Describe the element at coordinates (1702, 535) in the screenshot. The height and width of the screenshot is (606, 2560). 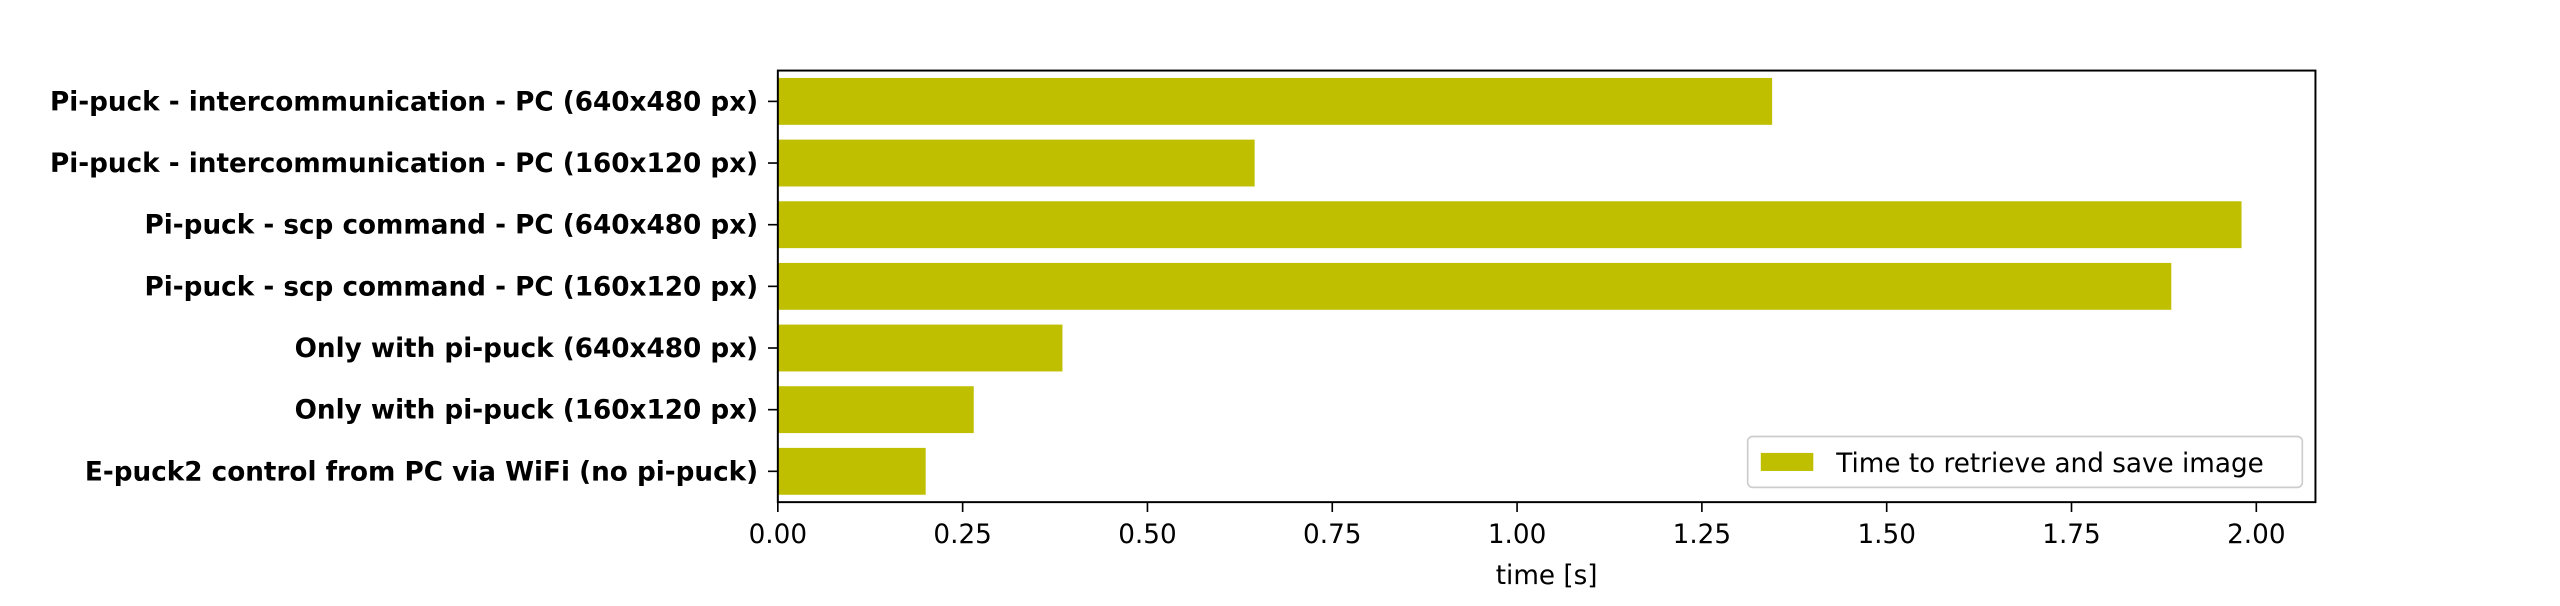
I see `x-tick-label: 1.25` at that location.